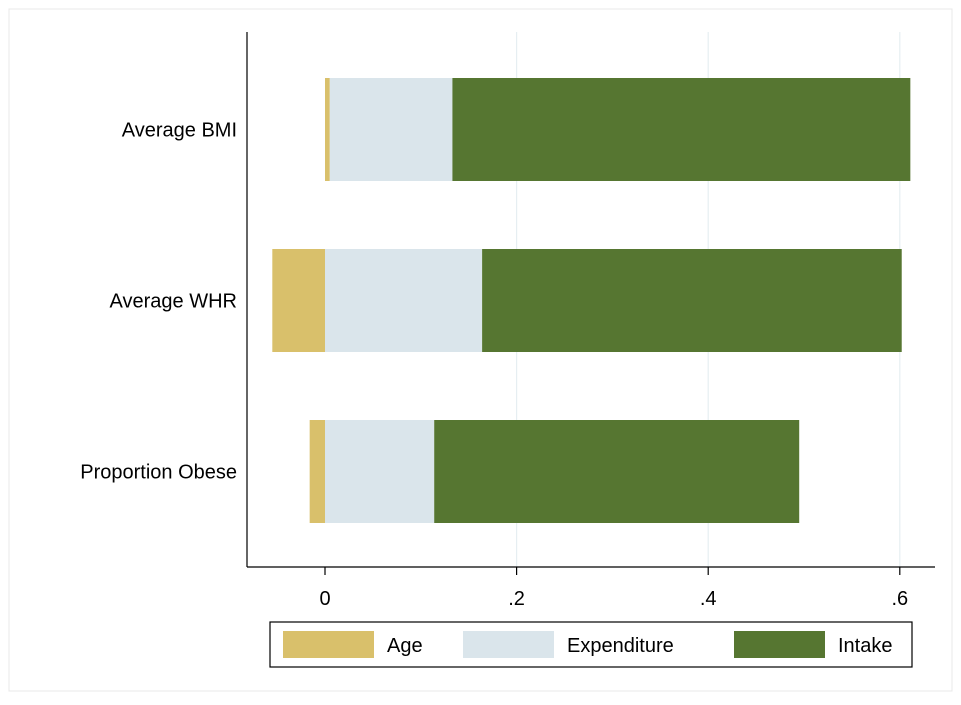 This screenshot has height=705, width=961. What do you see at coordinates (173, 302) in the screenshot?
I see `category-label-average-whr: Average WHR` at bounding box center [173, 302].